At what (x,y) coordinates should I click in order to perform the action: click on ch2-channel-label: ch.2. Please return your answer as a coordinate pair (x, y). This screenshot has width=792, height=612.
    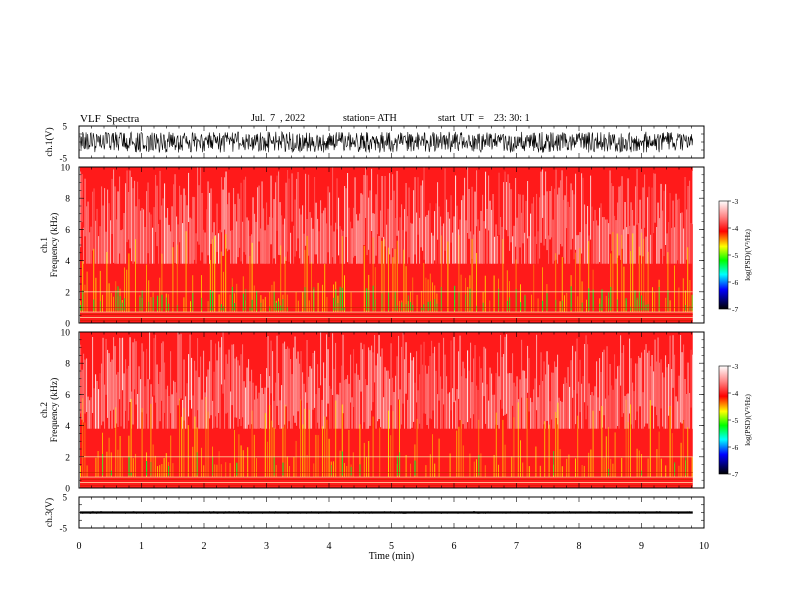
    Looking at the image, I should click on (45, 410).